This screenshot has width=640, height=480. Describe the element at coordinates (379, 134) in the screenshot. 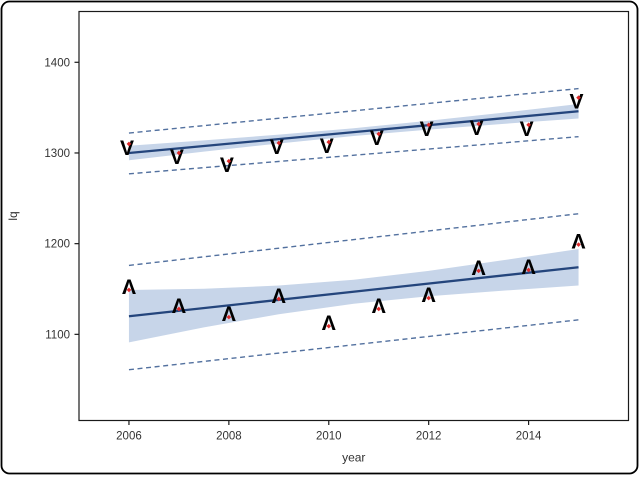

I see `data-point-upper-2011` at that location.